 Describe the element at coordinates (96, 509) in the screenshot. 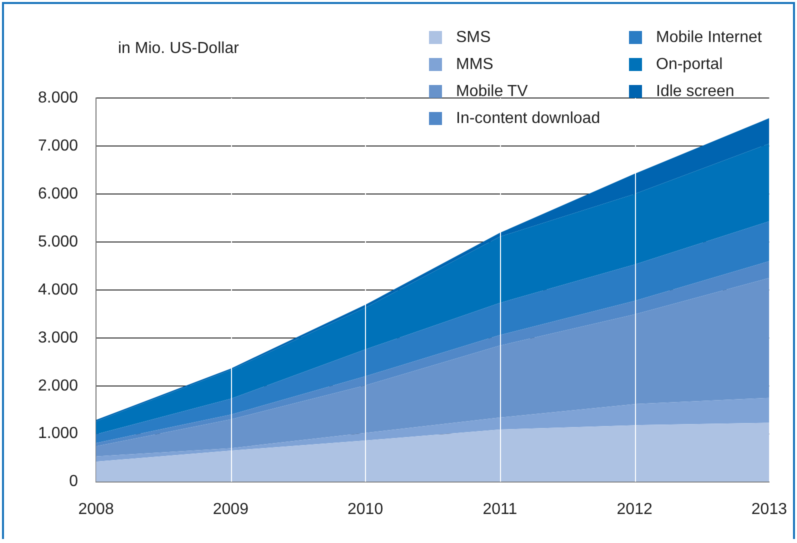

I see `x-tick-label: 2008` at that location.